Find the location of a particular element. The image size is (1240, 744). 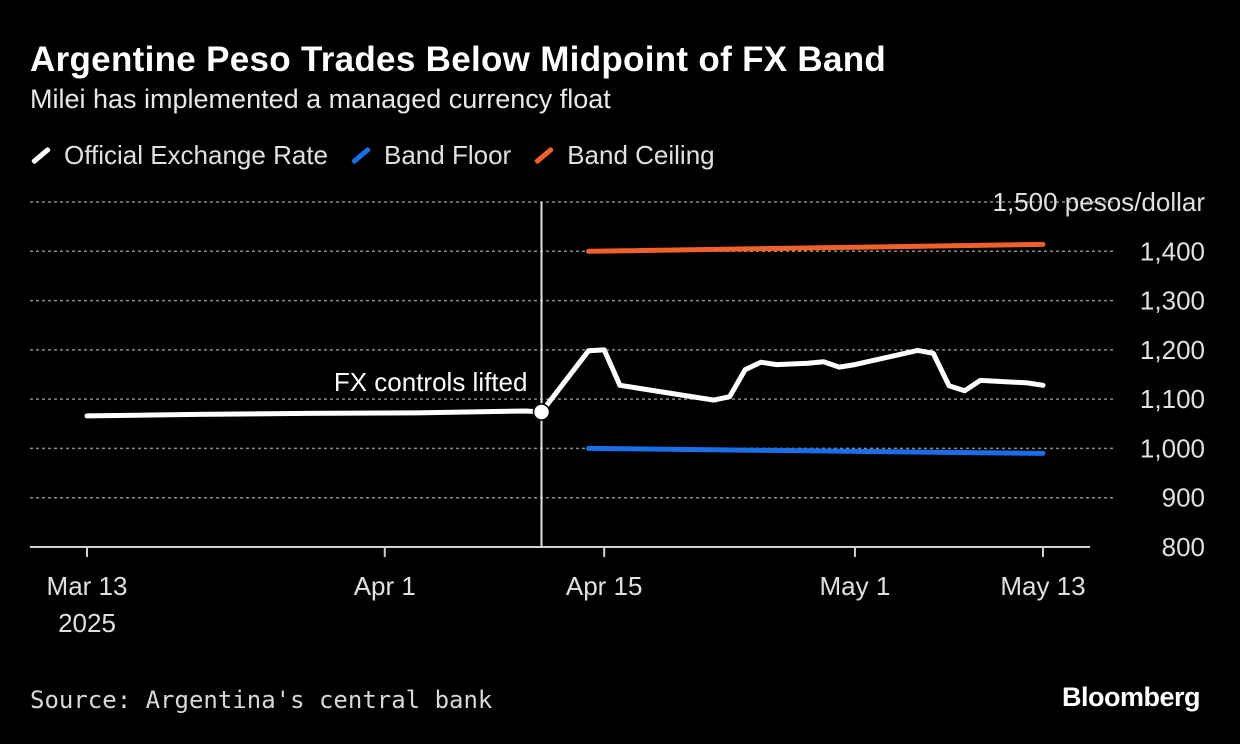

source-note: Source: Argentina's central bank is located at coordinates (261, 700).